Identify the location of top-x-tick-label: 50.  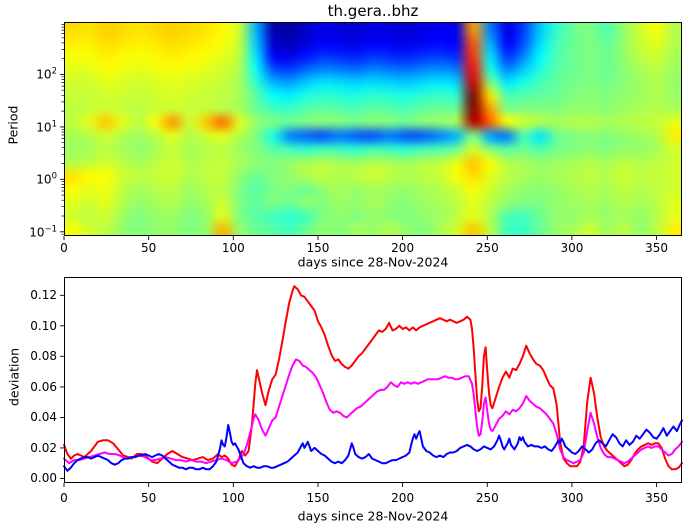
(149, 248).